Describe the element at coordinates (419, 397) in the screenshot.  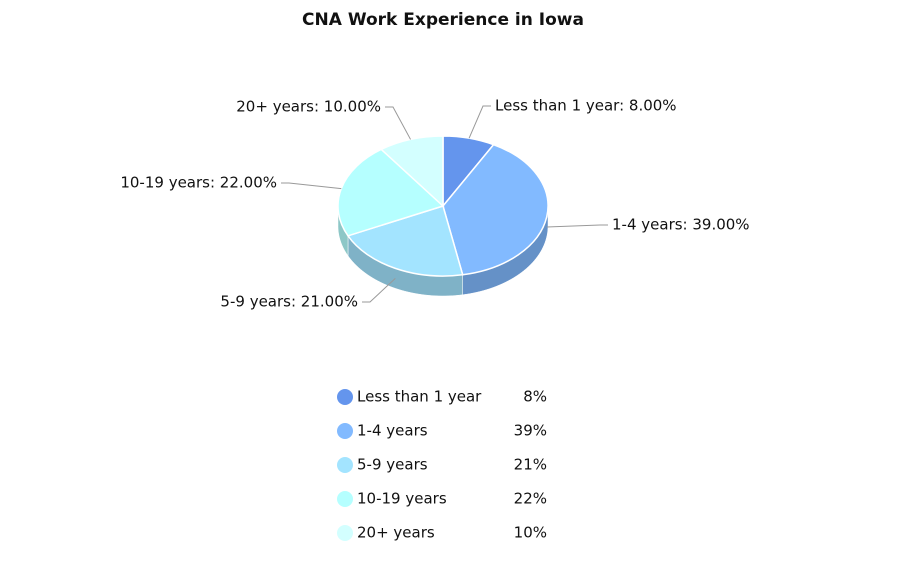
I see `legend-label: Less than 1 year` at that location.